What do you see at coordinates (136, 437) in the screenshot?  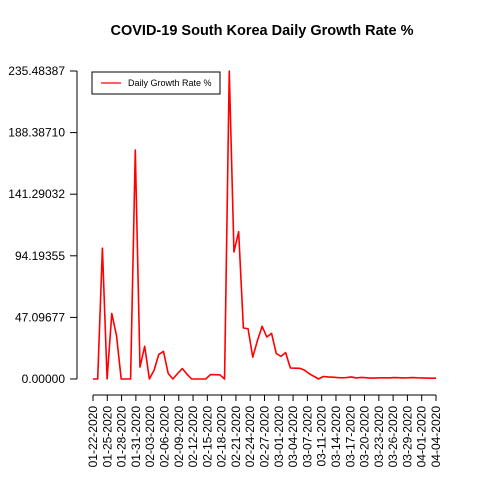 I see `x-tick-label: 01-31-2020` at bounding box center [136, 437].